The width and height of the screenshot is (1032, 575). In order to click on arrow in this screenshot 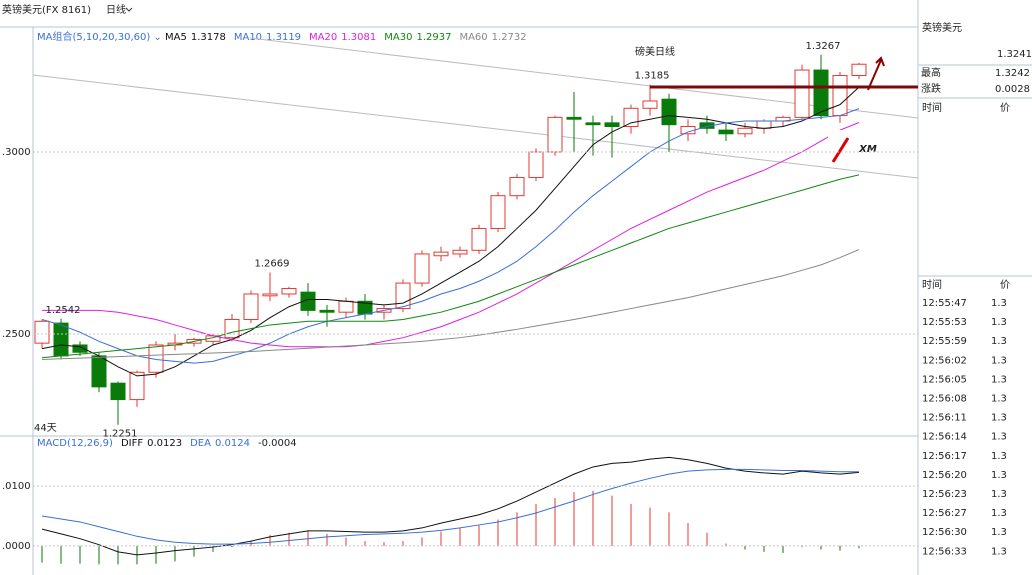, I will do `click(876, 73)`.